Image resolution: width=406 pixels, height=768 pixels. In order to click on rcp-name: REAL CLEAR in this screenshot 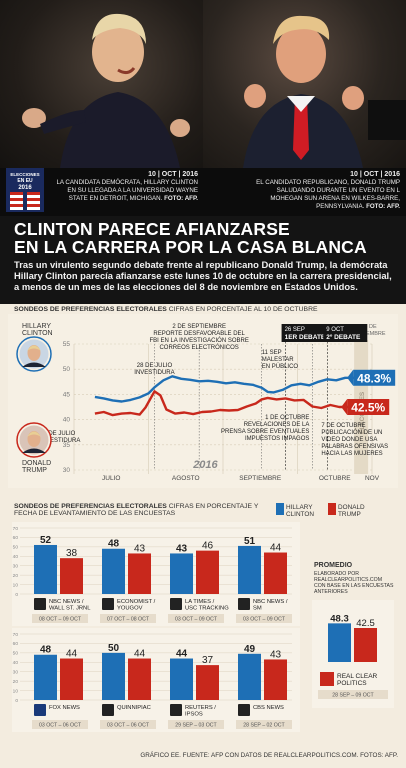, I will do `click(357, 676)`.